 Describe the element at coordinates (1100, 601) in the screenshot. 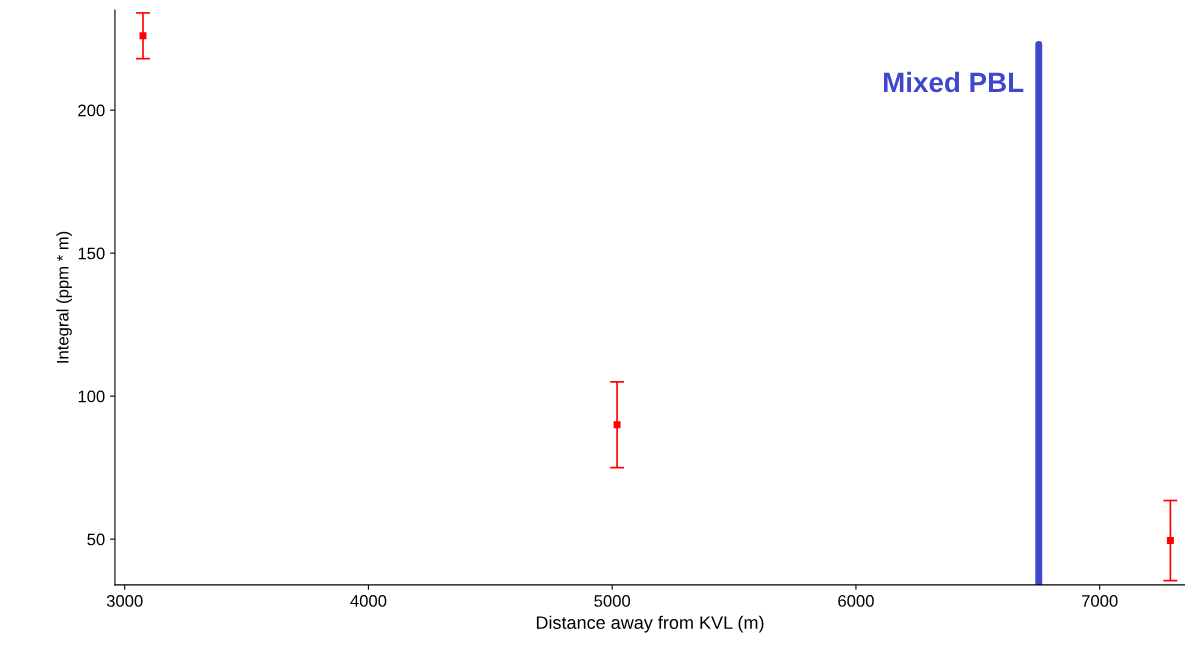

I see `x-tick-label: 7000` at that location.